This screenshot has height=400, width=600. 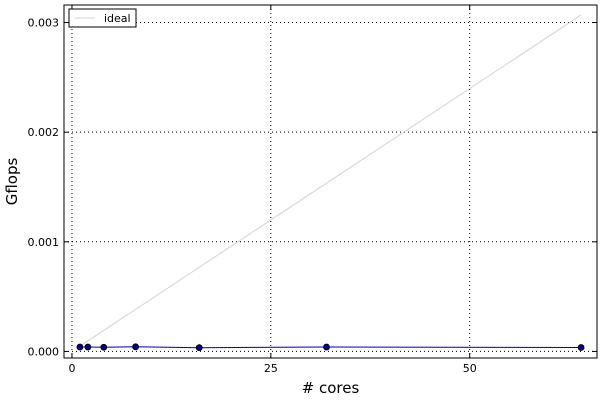 What do you see at coordinates (12, 182) in the screenshot?
I see `y-axis-title: Gflops` at bounding box center [12, 182].